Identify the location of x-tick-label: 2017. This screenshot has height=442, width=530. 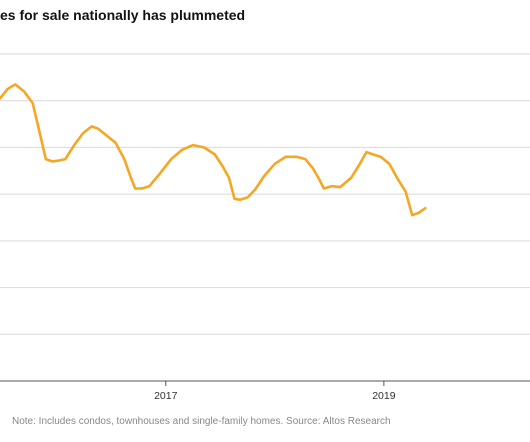
(166, 396).